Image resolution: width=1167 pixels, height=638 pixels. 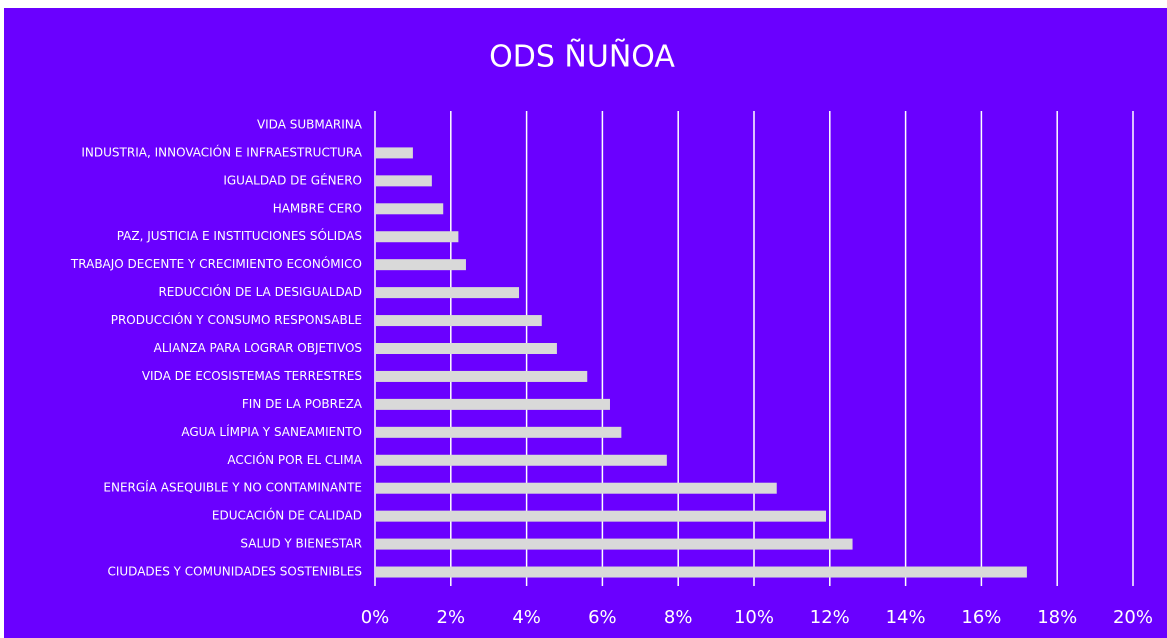 What do you see at coordinates (232, 487) in the screenshot?
I see `y-tick-label: ENERGÍA ASEQUIBLE Y NO CONTAMINANTE` at bounding box center [232, 487].